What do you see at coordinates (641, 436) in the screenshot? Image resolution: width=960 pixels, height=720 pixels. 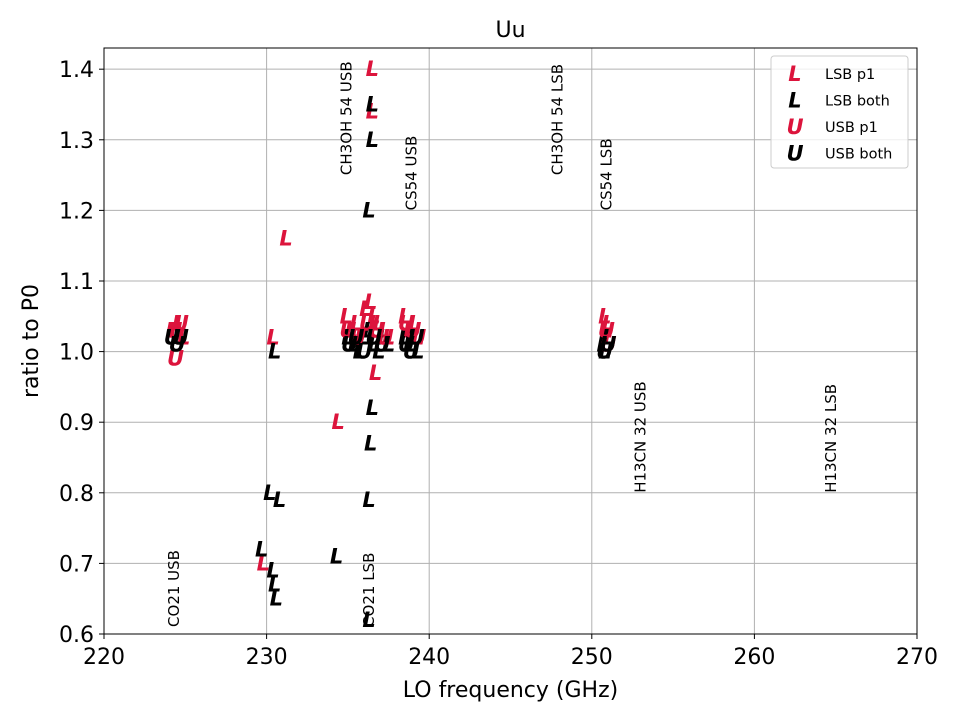 I see `line-annotation: H13CN 32 USB` at bounding box center [641, 436].